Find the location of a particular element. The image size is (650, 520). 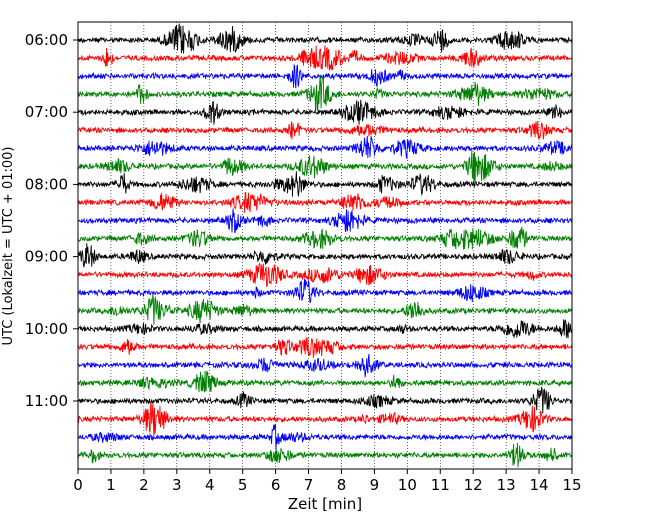

y-tick-label: 08:00 is located at coordinates (46, 184).